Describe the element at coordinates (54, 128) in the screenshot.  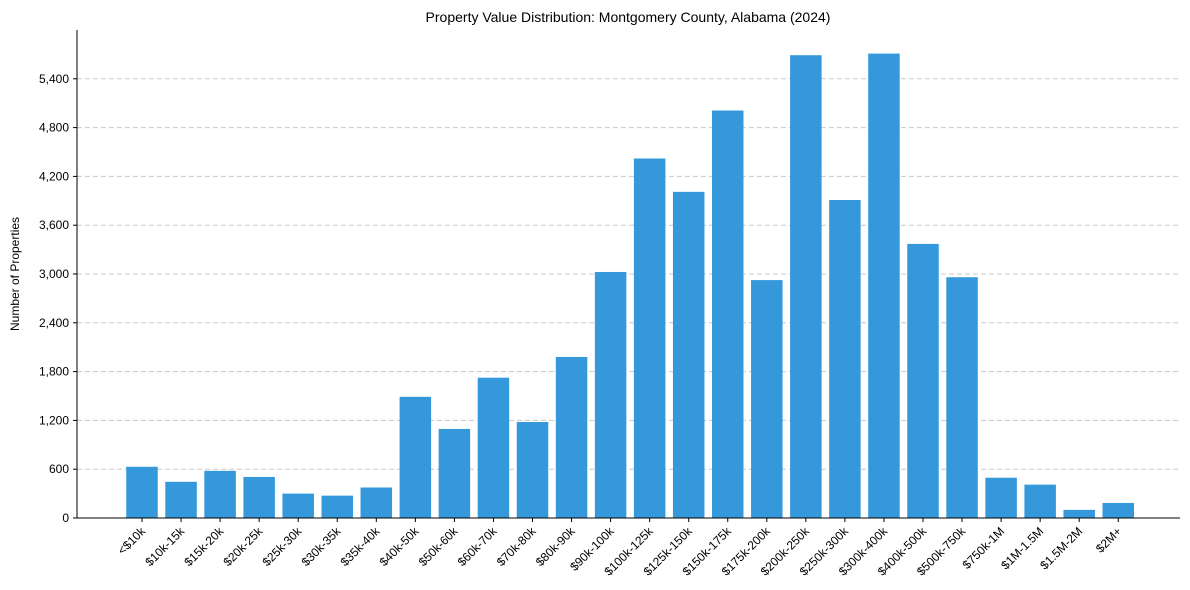
I see `y-tick-label: 4,800` at that location.